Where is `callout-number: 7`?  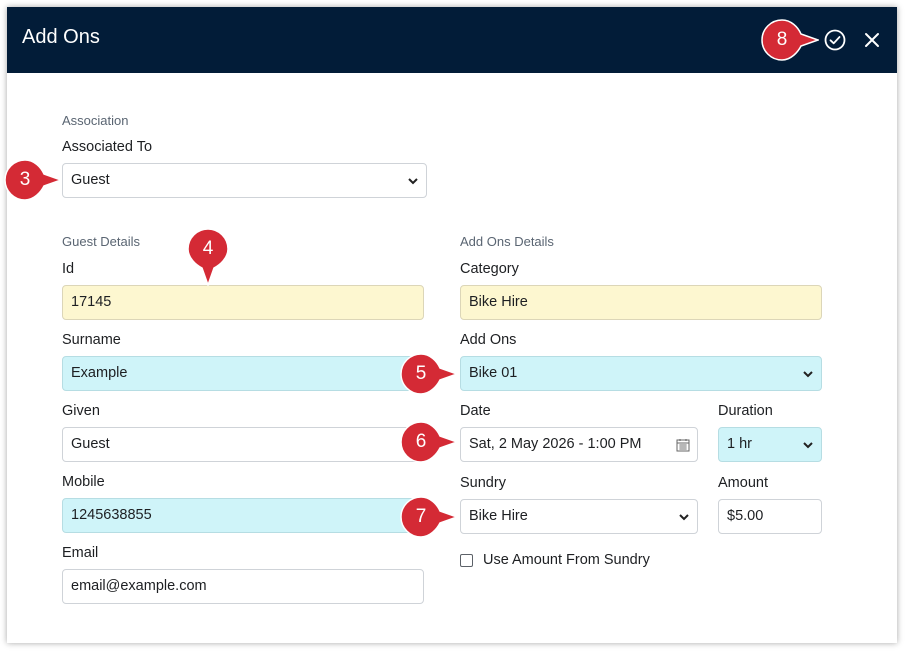
callout-number: 7 is located at coordinates (421, 516).